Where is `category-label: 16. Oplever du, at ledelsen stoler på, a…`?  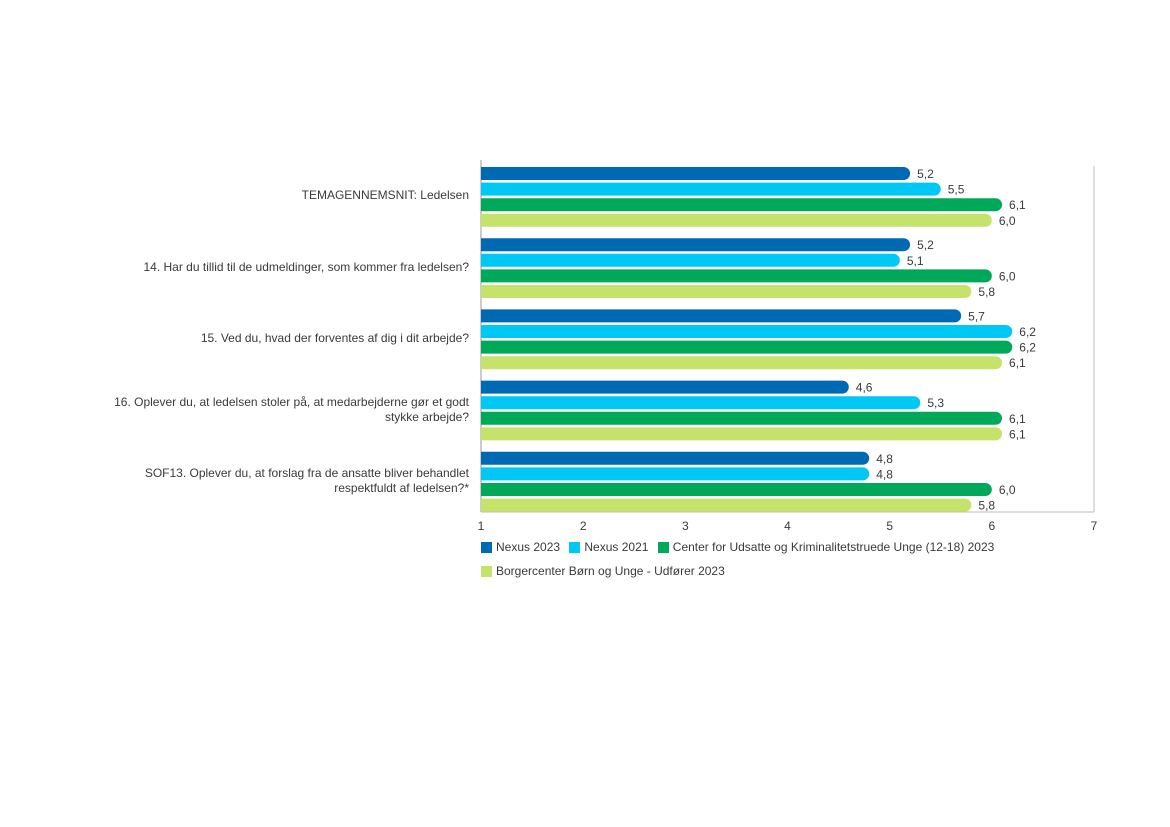 category-label: 16. Oplever du, at ledelsen stoler på, a… is located at coordinates (259, 410).